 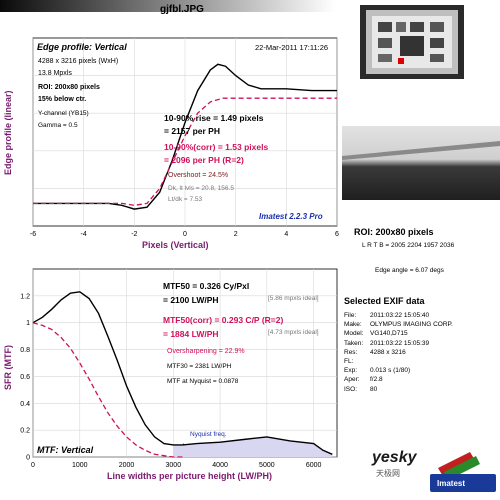 I want to click on channel-label: Y-channel (YB15), so click(x=63, y=113).